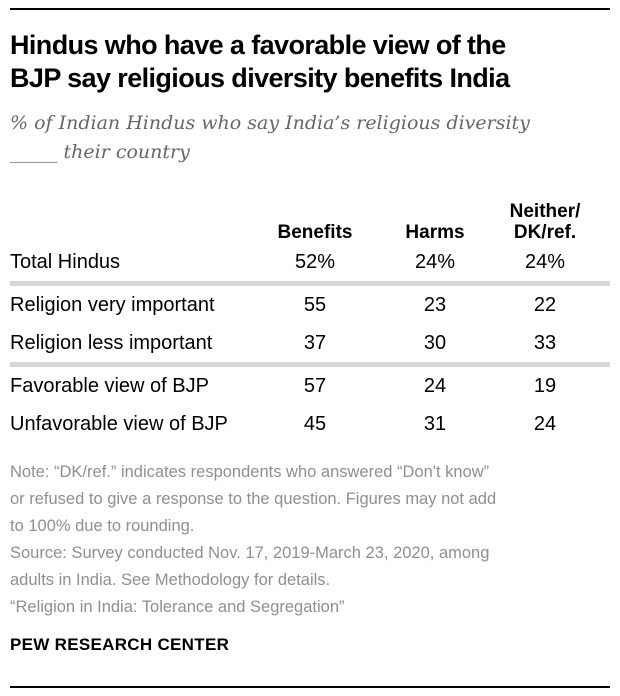 The image size is (620, 696). Describe the element at coordinates (112, 304) in the screenshot. I see `row-label: Religion very important` at that location.